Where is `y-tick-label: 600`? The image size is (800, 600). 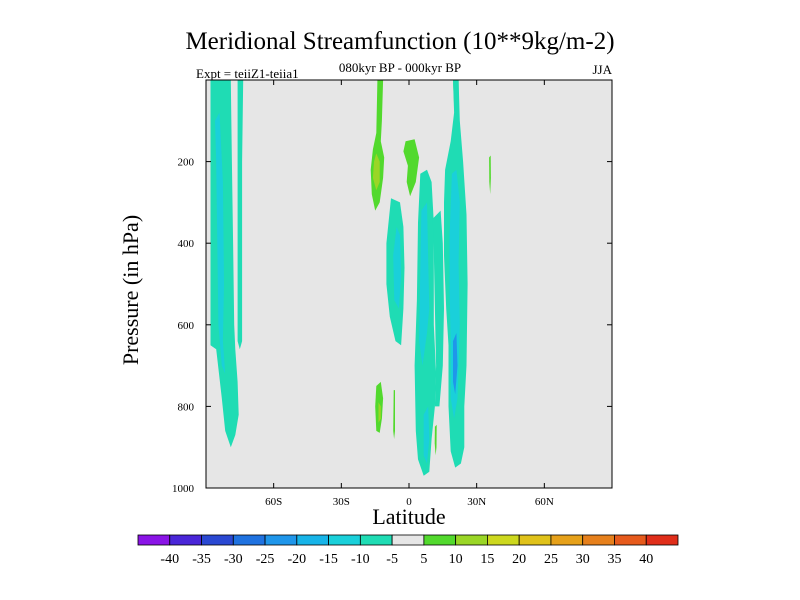 y-tick-label: 600 is located at coordinates (186, 326).